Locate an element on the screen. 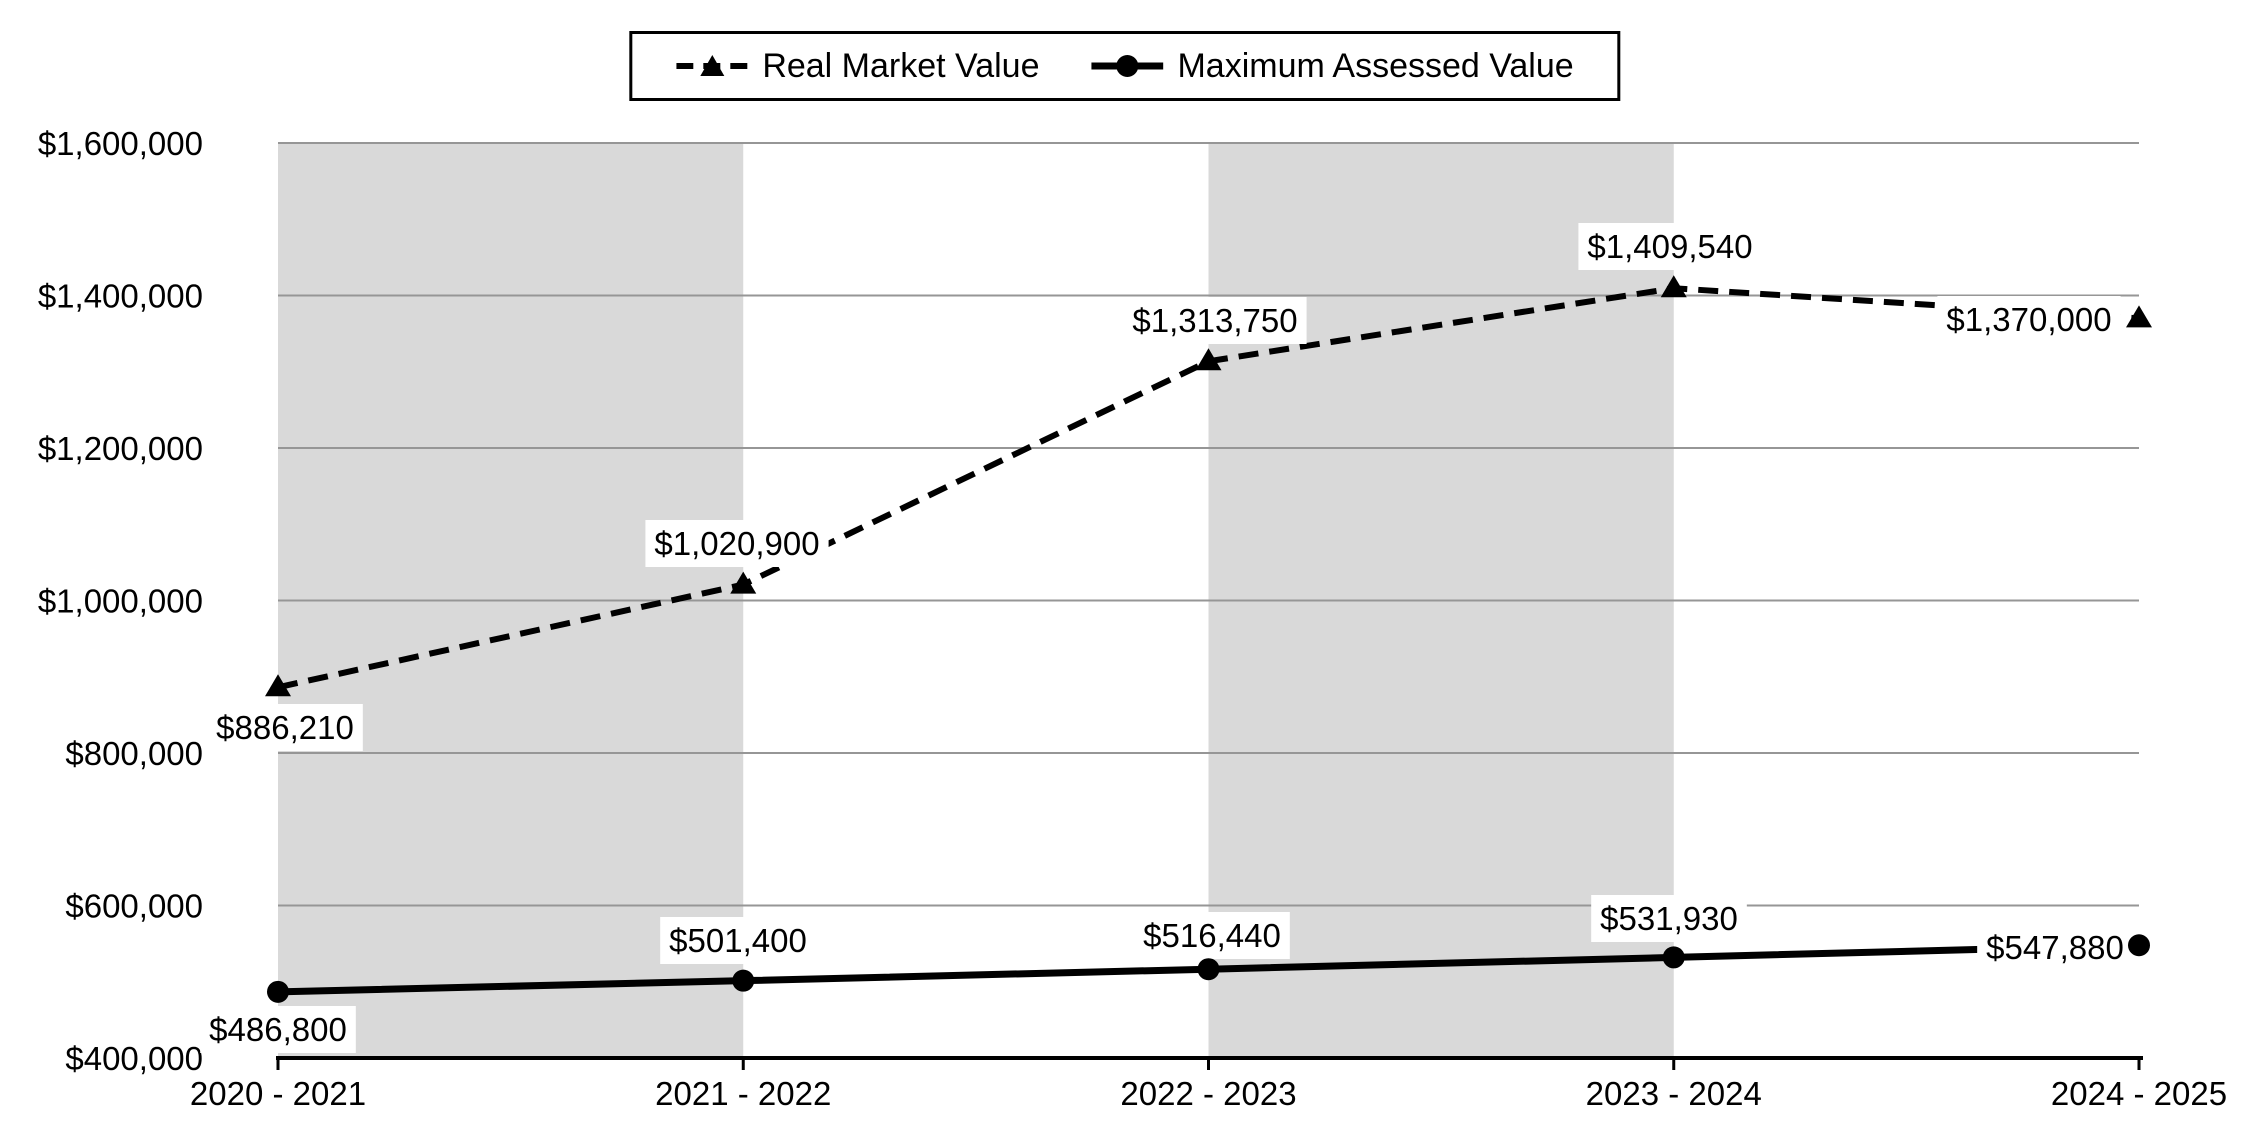 The width and height of the screenshot is (2250, 1140). data-label: $1,313,750 is located at coordinates (1214, 320).